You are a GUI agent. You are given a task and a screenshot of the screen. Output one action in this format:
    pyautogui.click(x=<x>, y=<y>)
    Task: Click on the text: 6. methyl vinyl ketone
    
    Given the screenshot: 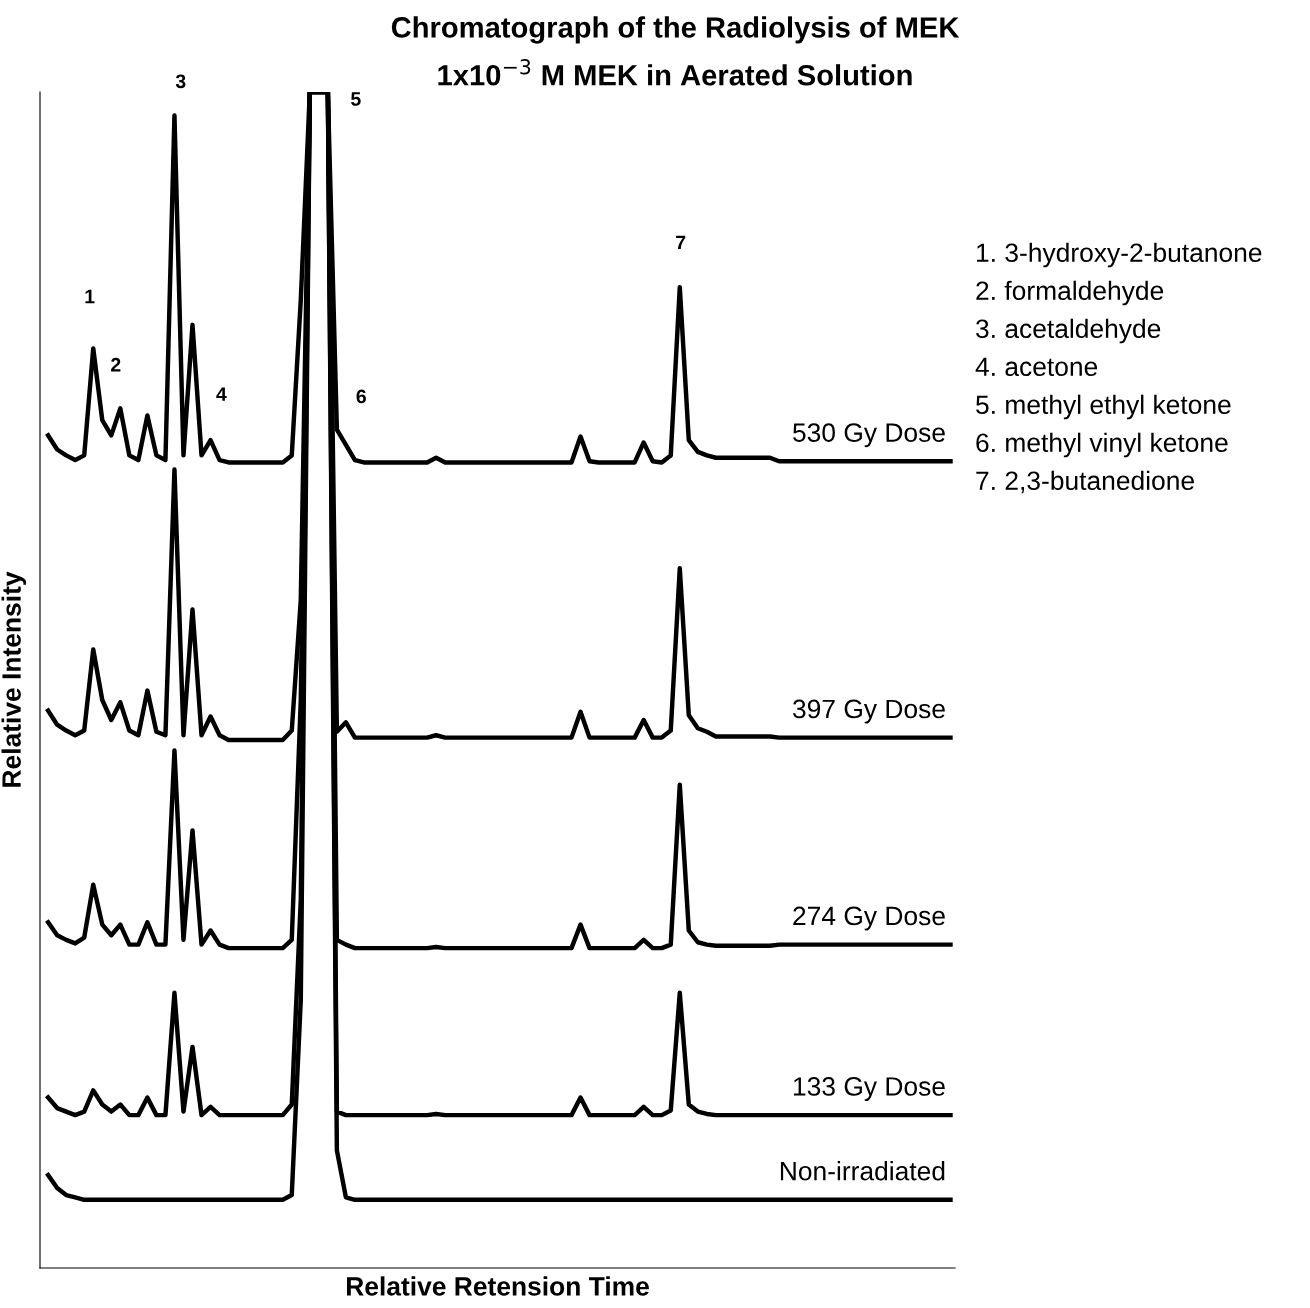 What is the action you would take?
    pyautogui.click(x=1102, y=445)
    